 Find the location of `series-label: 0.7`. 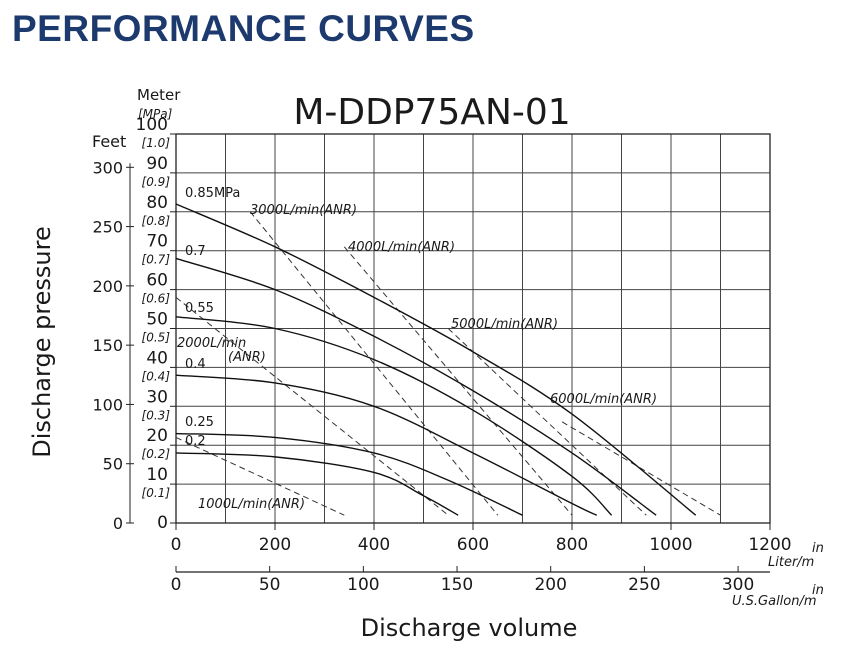

series-label: 0.7 is located at coordinates (195, 251).